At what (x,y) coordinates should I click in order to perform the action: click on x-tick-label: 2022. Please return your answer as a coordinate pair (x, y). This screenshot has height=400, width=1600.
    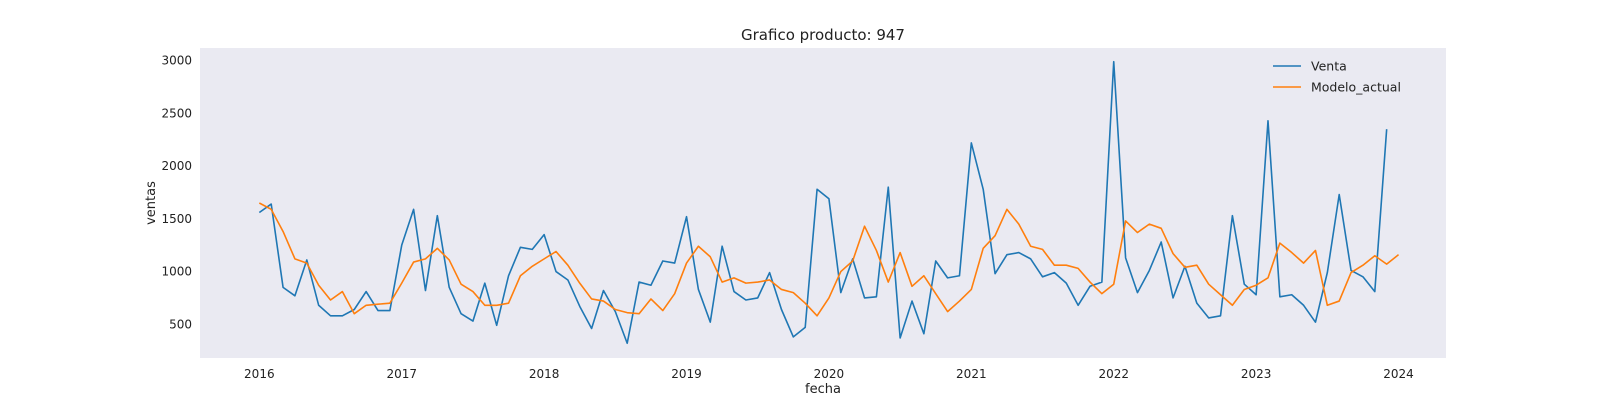
    Looking at the image, I should click on (1113, 374).